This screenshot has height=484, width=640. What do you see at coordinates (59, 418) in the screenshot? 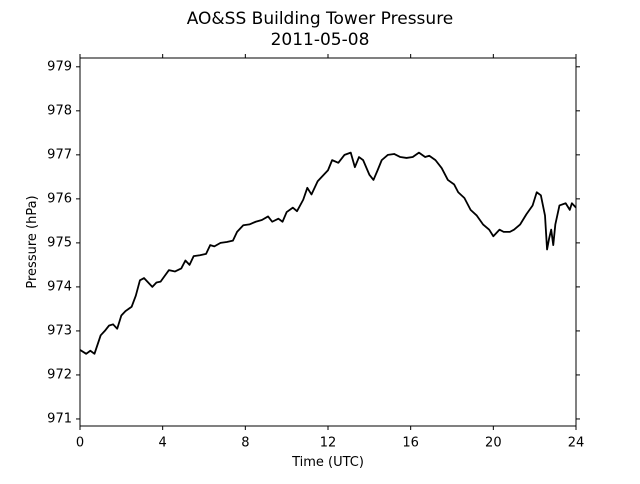
I see `y-tick-label: 971` at bounding box center [59, 418].